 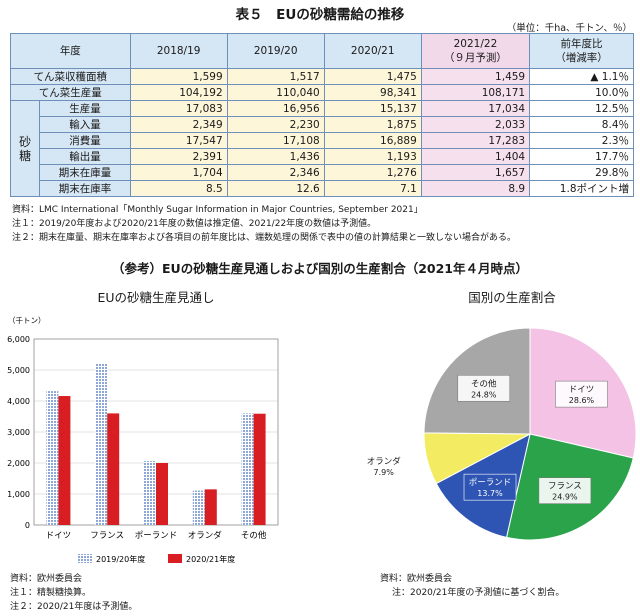 What do you see at coordinates (175, 558) in the screenshot?
I see `legend-swatch-series2` at bounding box center [175, 558].